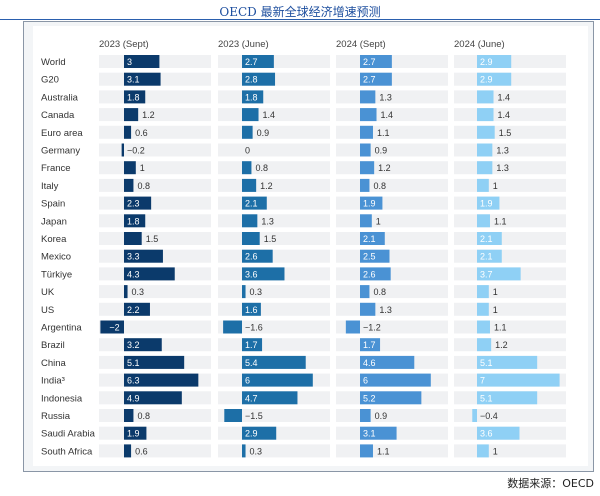 Image resolution: width=600 pixels, height=496 pixels. Describe the element at coordinates (247, 151) in the screenshot. I see `data-label: 0` at that location.